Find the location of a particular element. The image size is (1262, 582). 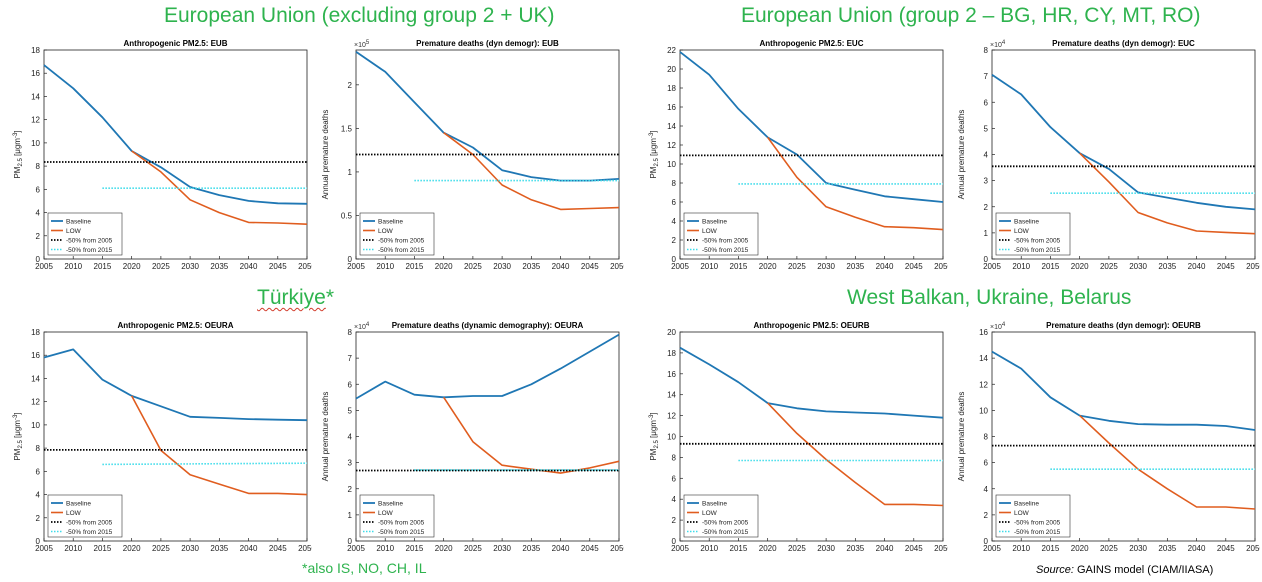

chart-title: Premature deaths (dyn demogr): EUB is located at coordinates (487, 43).